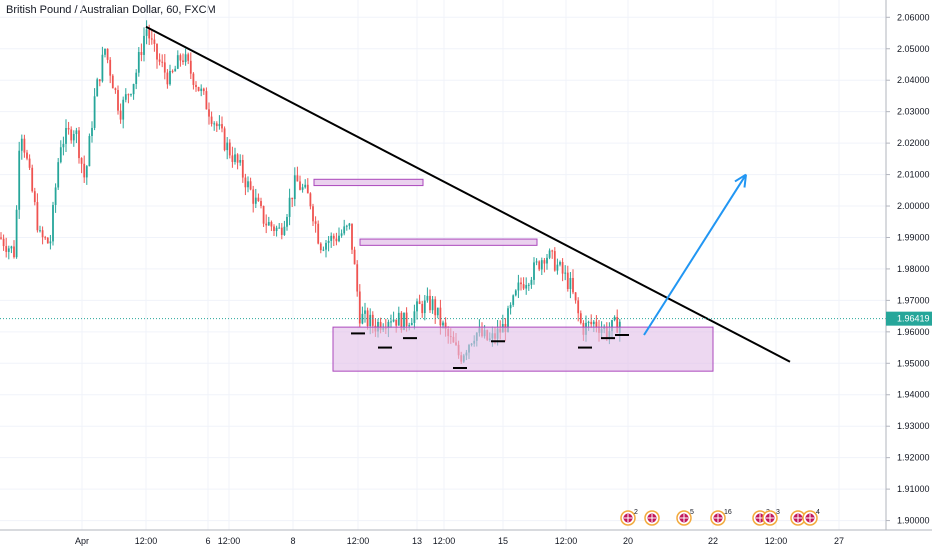 This screenshot has width=932, height=550. I want to click on economic-events: 2516334, so click(720, 517).